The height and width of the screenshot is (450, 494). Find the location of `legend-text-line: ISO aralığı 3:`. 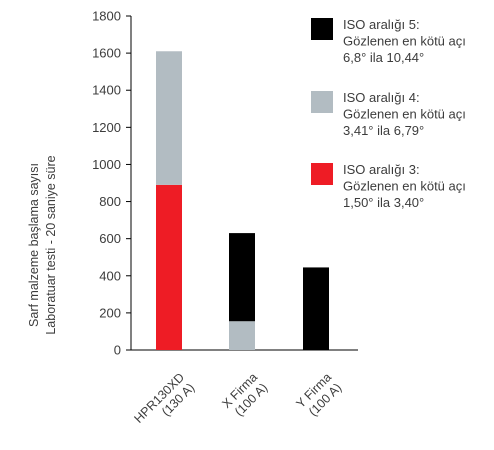

legend-text-line: ISO aralığı 3: is located at coordinates (381, 169).